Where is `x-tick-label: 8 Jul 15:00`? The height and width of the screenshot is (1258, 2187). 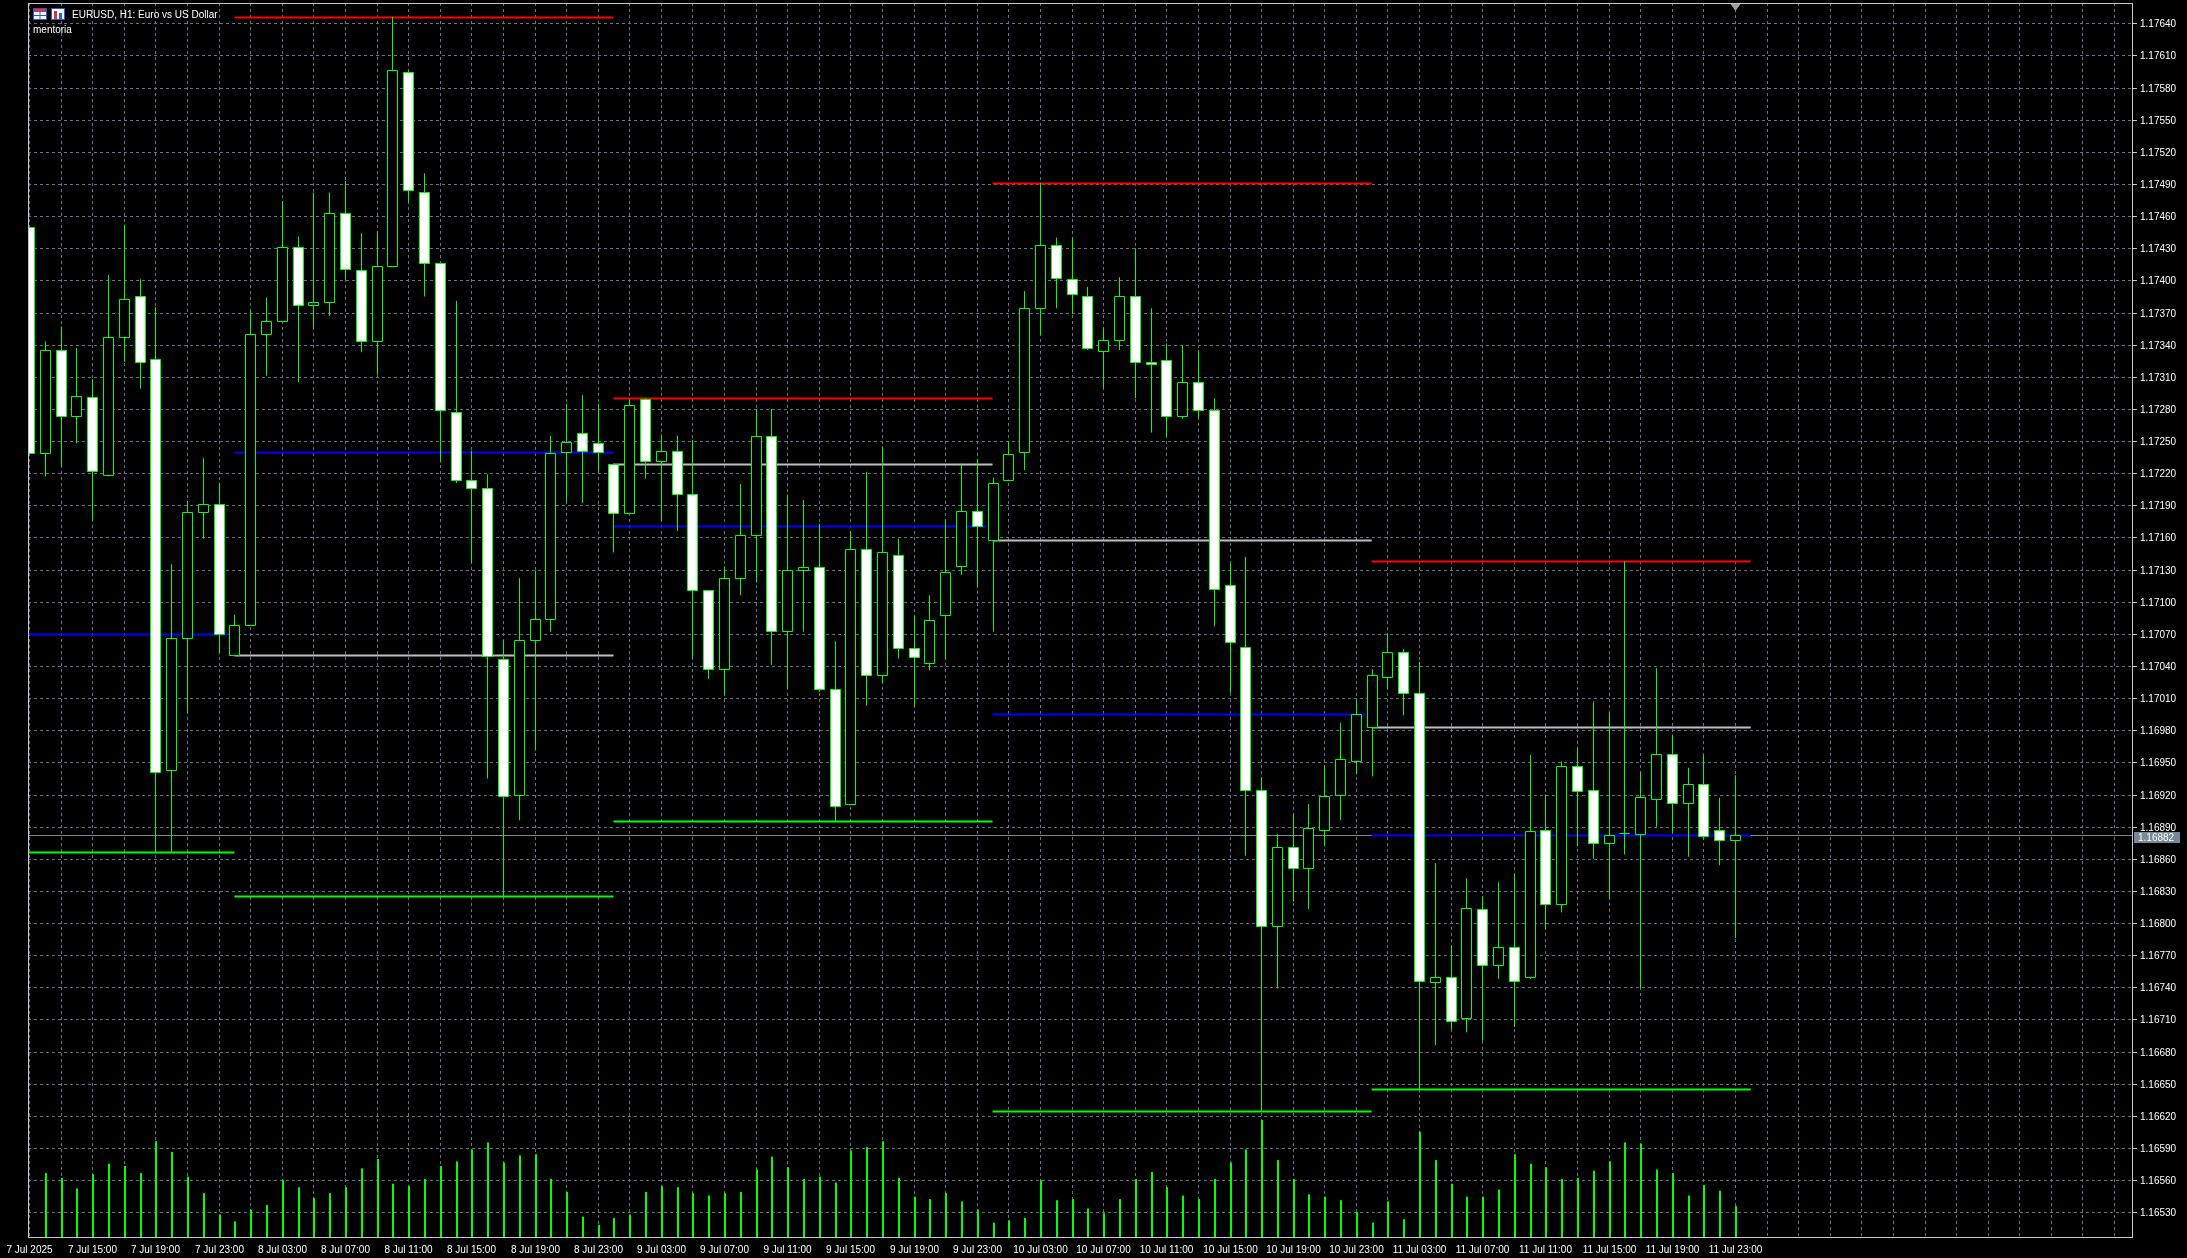
x-tick-label: 8 Jul 15:00 is located at coordinates (472, 1249).